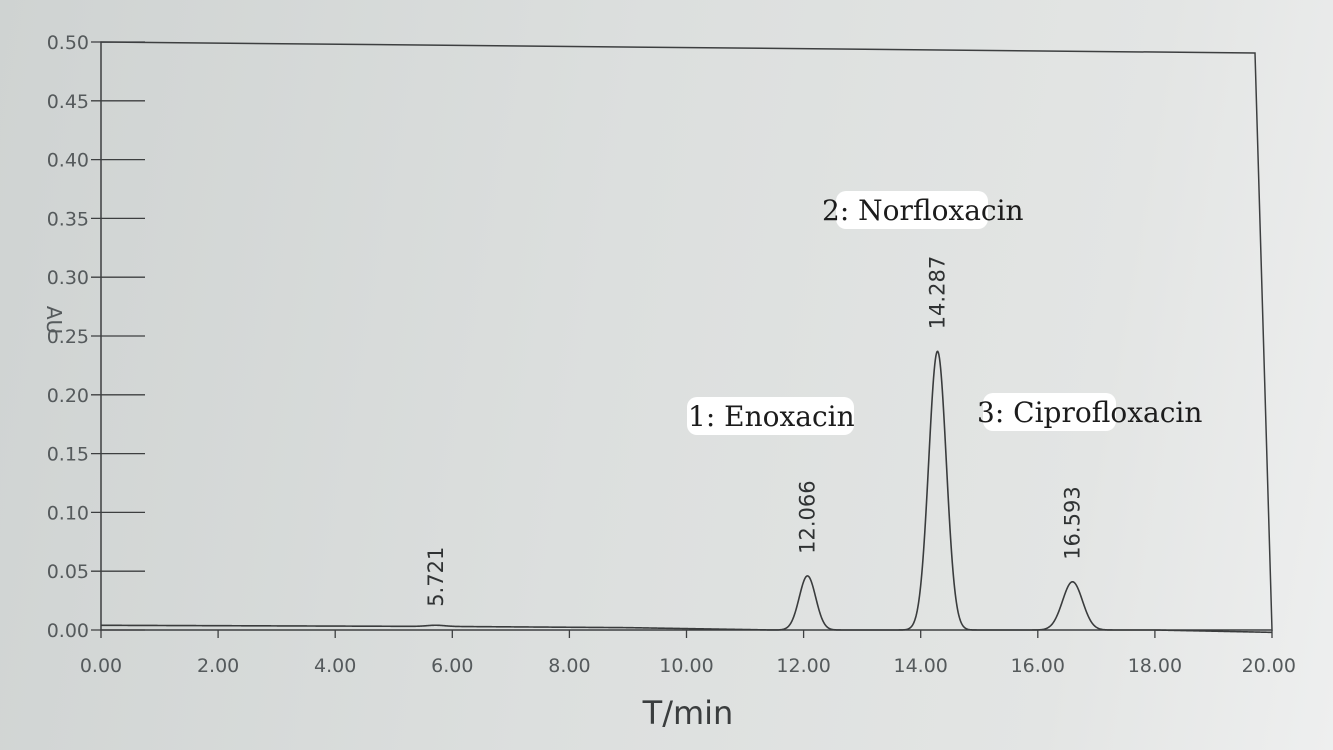  I want to click on x-axis-title: T/min, so click(688, 713).